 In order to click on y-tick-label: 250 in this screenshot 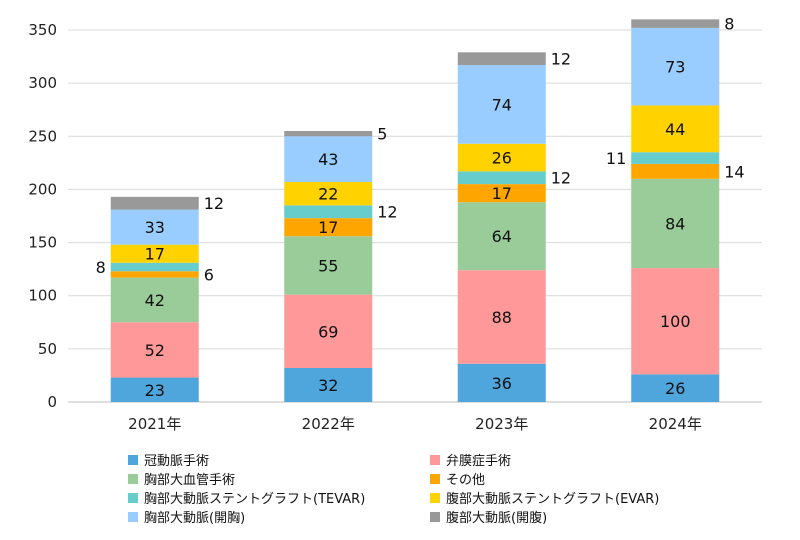, I will do `click(42, 136)`.